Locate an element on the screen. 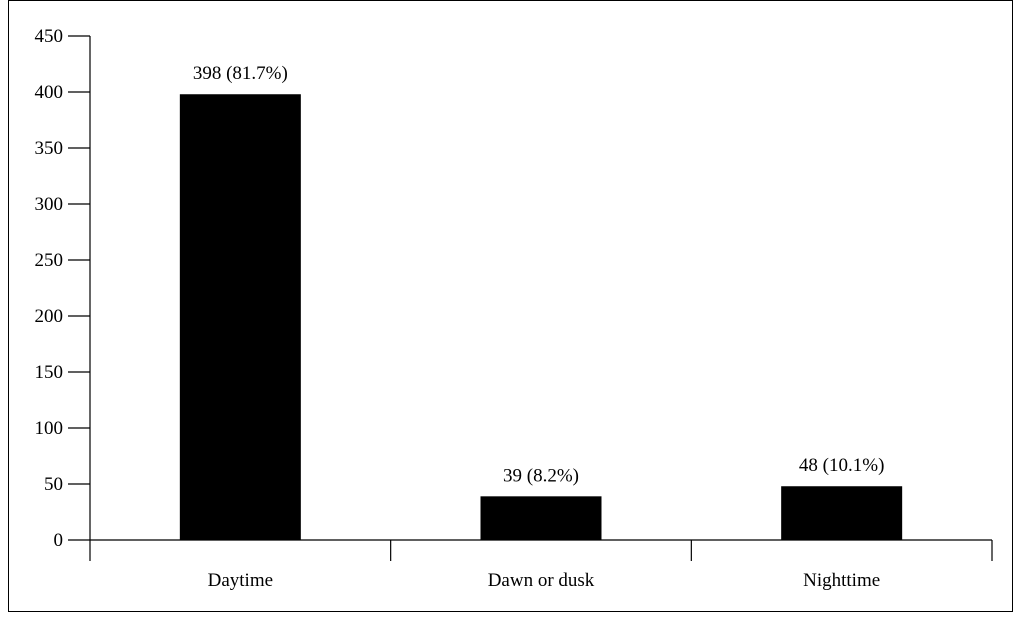  y-tick-label: 400 is located at coordinates (49, 92).